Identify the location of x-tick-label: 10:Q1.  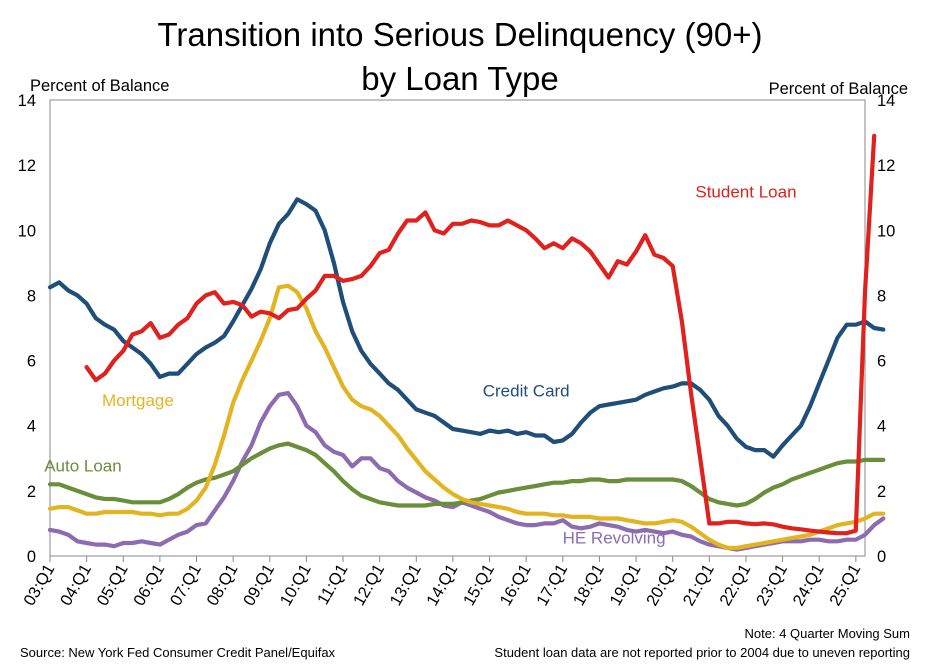
(296, 585).